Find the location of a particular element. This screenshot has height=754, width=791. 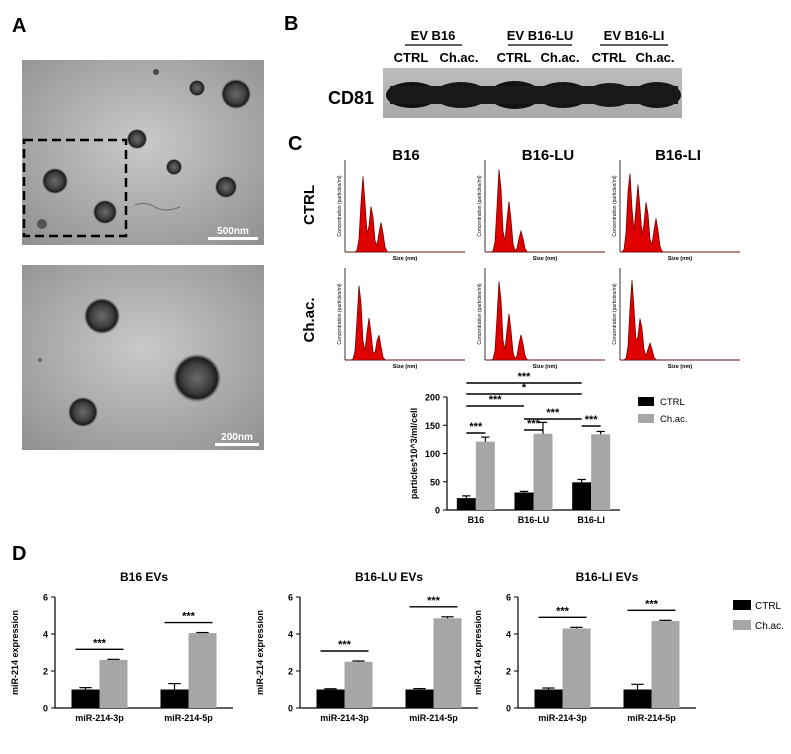

lane-label-2: Ch.ac. is located at coordinates (458, 57).